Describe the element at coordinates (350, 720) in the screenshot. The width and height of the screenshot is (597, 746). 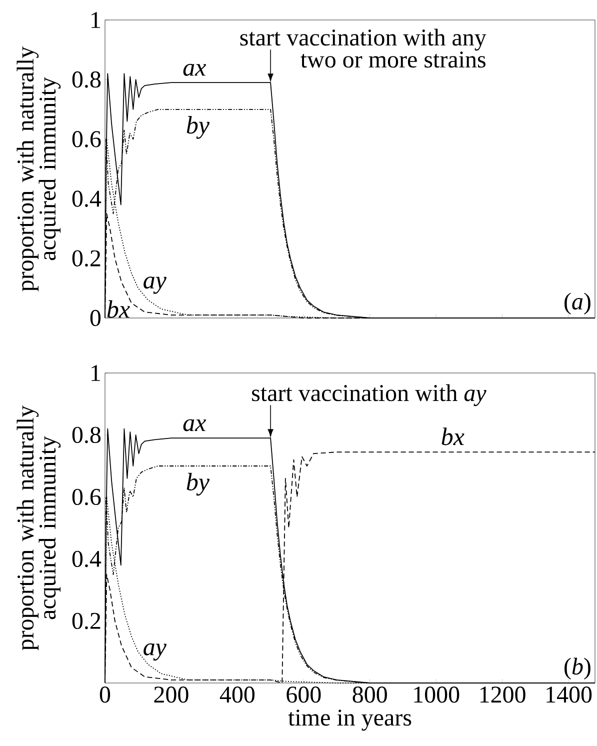
I see `x-axis-title: time in years` at that location.